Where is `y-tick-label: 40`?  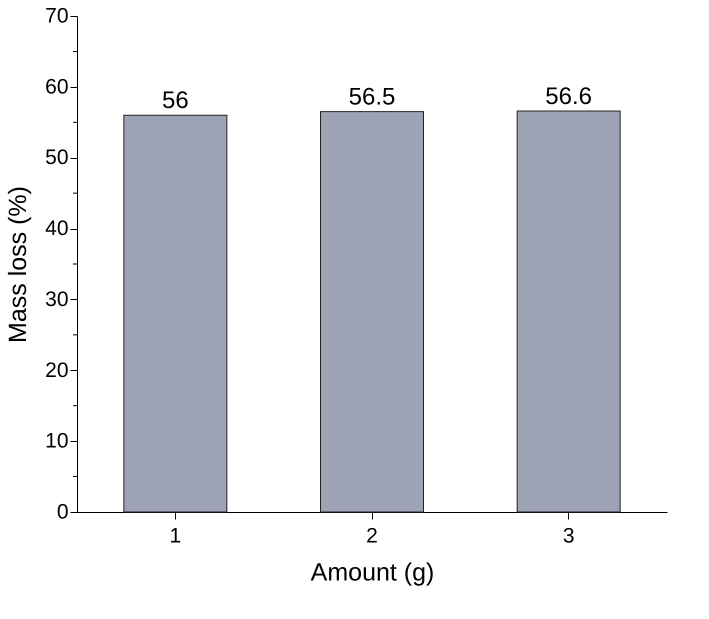 y-tick-label: 40 is located at coordinates (56, 228).